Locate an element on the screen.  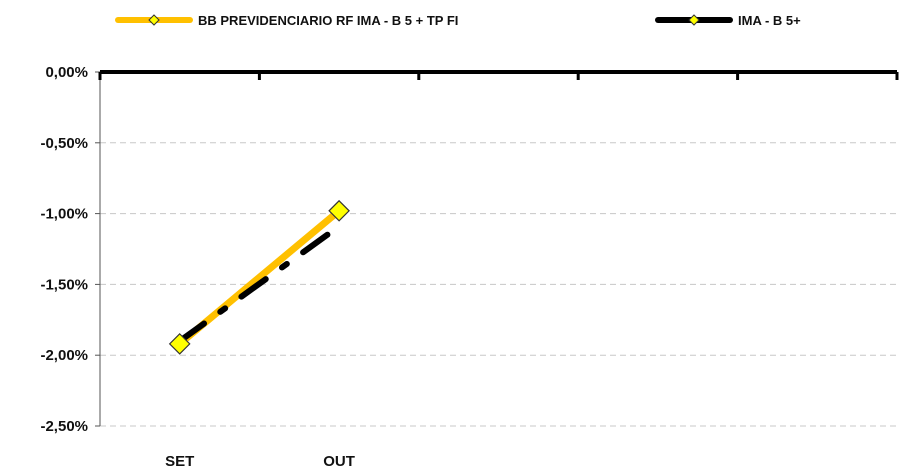
y-tick-label: 0,00% is located at coordinates (66, 72).